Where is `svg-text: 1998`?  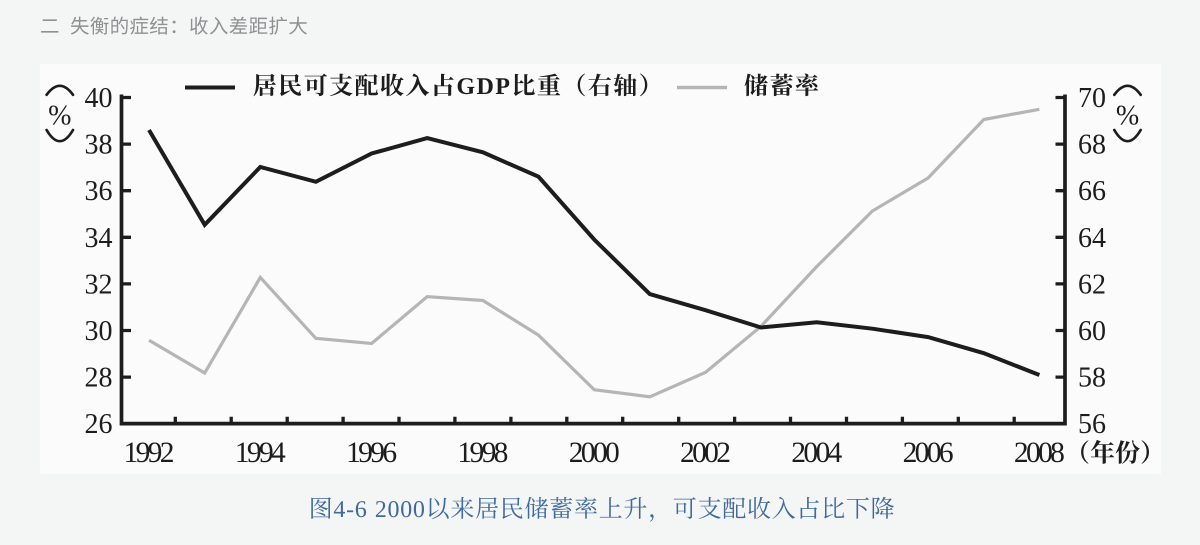
svg-text: 1998 is located at coordinates (482, 453).